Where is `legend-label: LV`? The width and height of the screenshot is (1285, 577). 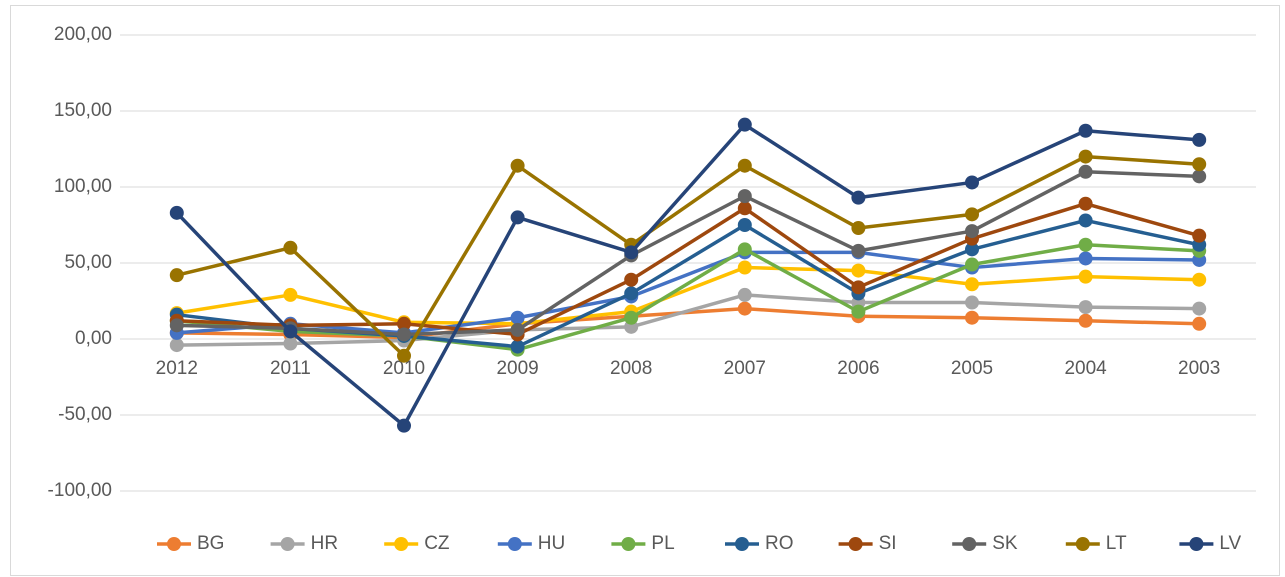
legend-label: LV is located at coordinates (1230, 543).